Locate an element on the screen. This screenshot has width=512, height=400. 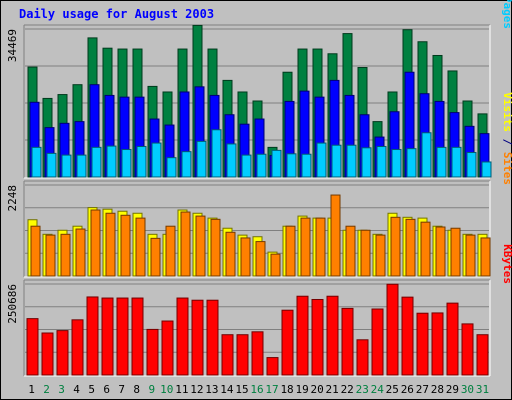
day-label-22: 22 is located at coordinates (347, 389).